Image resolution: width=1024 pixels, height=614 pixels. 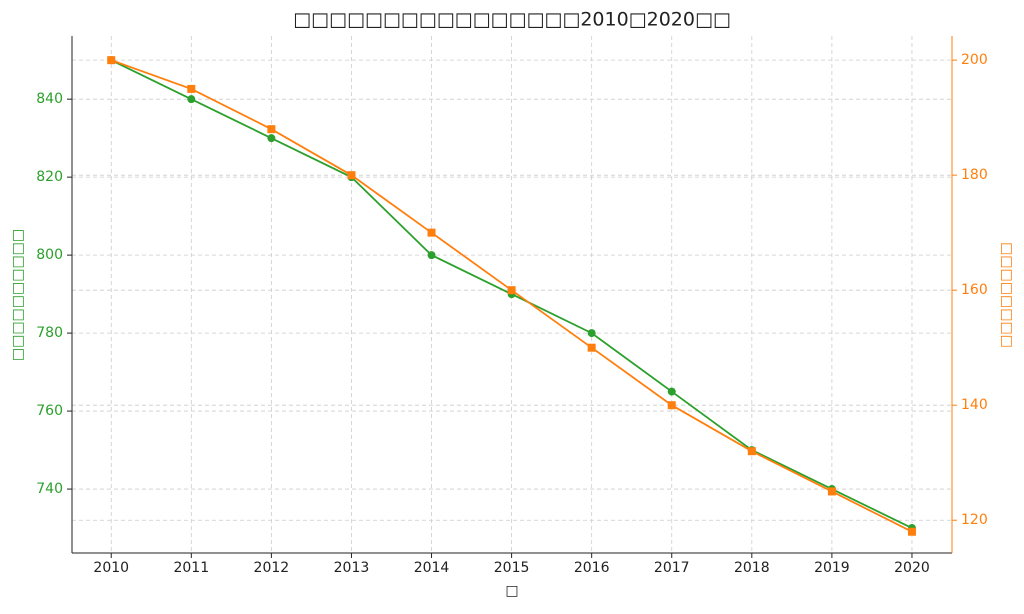 What do you see at coordinates (272, 568) in the screenshot?
I see `x-tick-label: 2012` at bounding box center [272, 568].